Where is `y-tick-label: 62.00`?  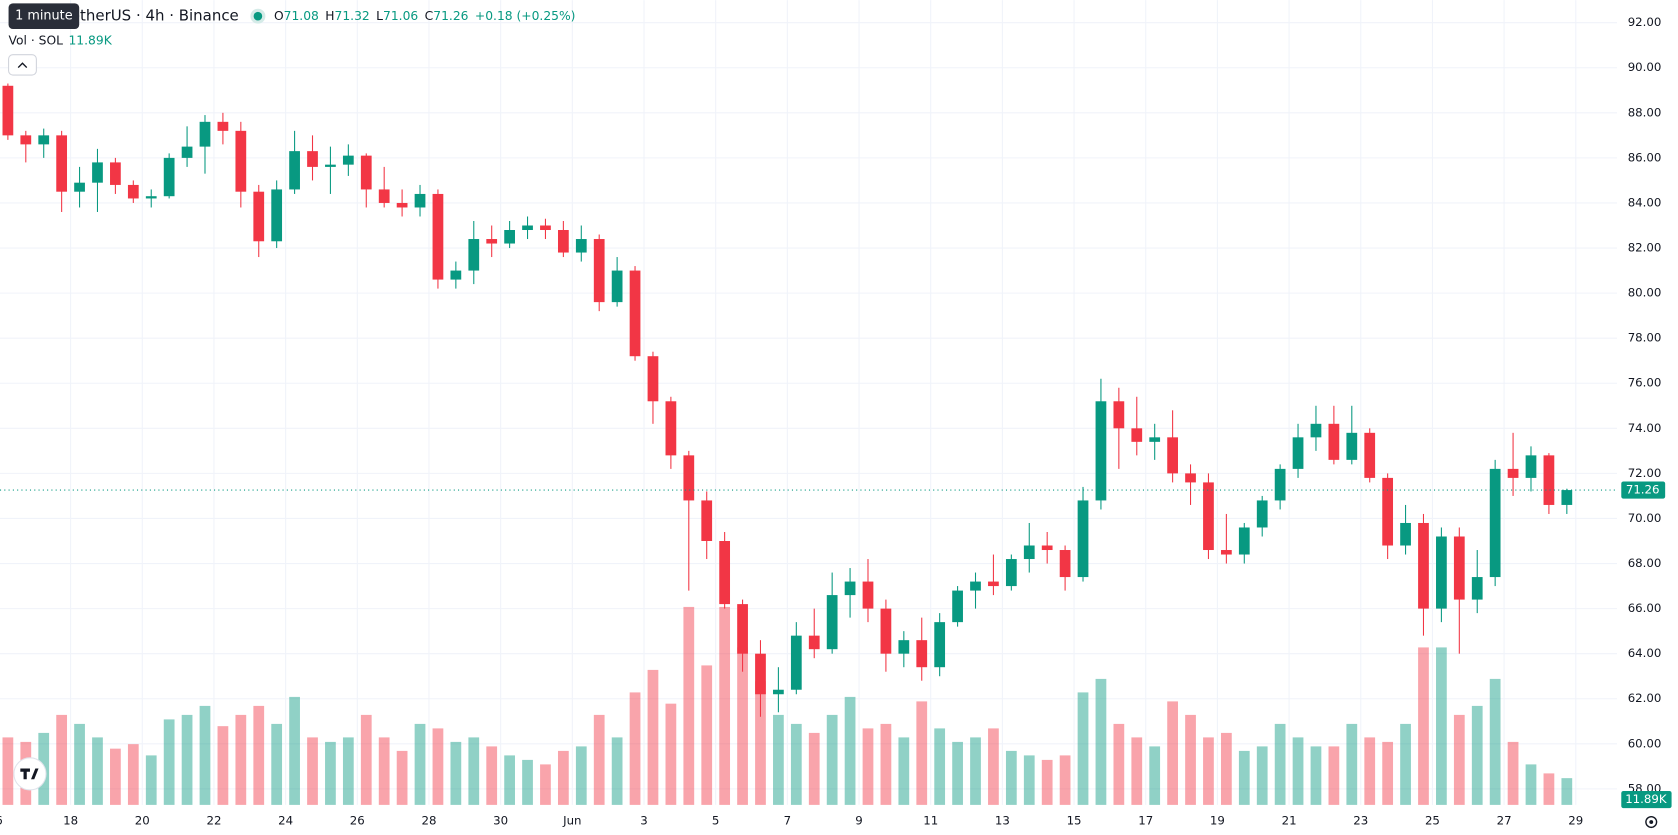 y-tick-label: 62.00 is located at coordinates (1645, 698).